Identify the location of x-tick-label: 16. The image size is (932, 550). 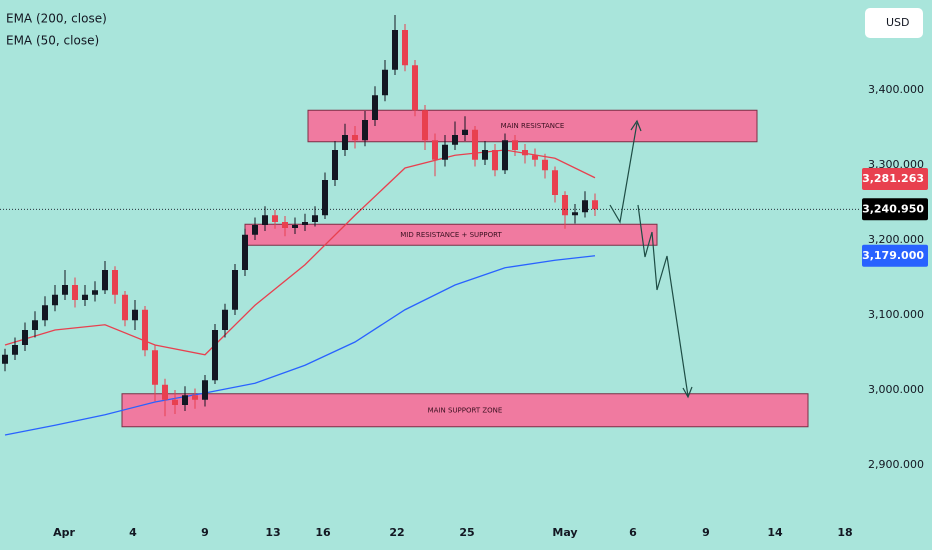
(323, 532).